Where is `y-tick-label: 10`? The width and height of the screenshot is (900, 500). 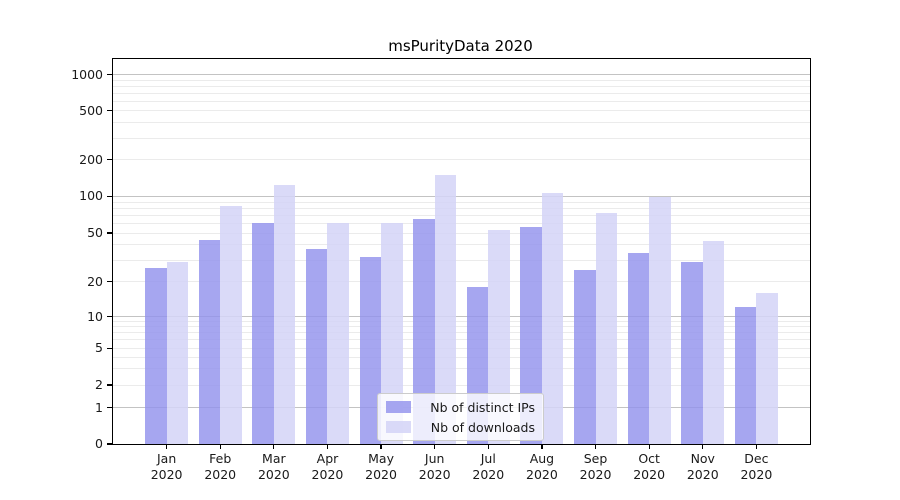 y-tick-label: 10 is located at coordinates (95, 316).